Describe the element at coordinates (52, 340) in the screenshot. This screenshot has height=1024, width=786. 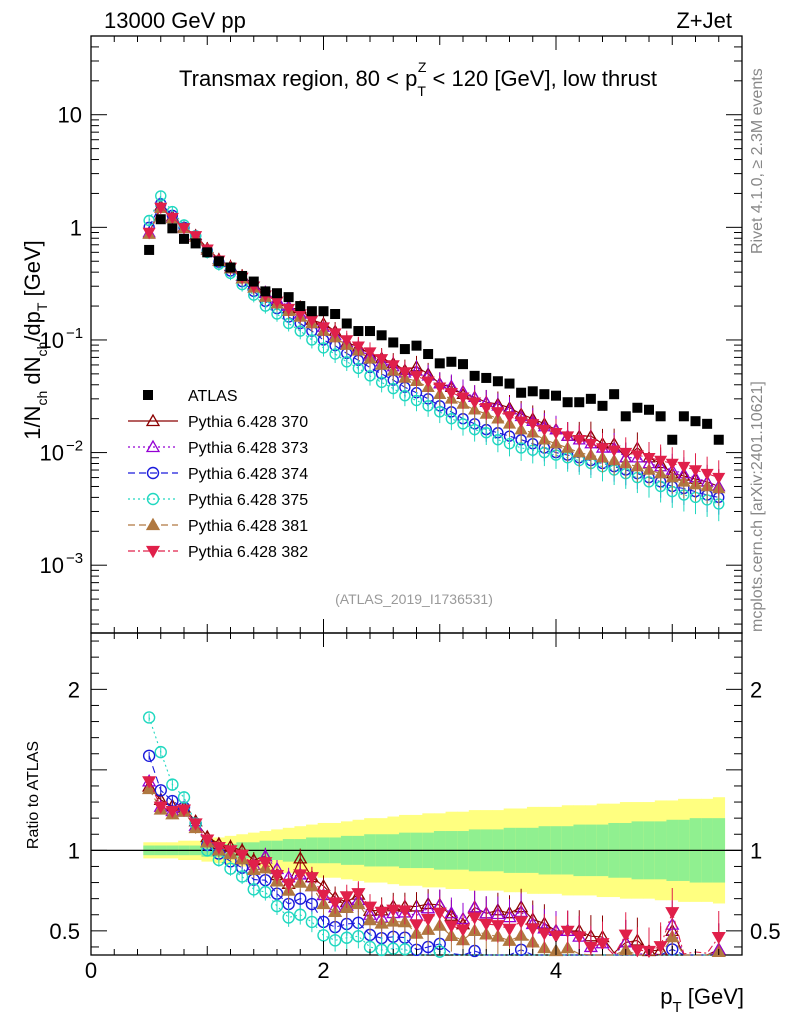
I see `y-tick-label: 10` at that location.